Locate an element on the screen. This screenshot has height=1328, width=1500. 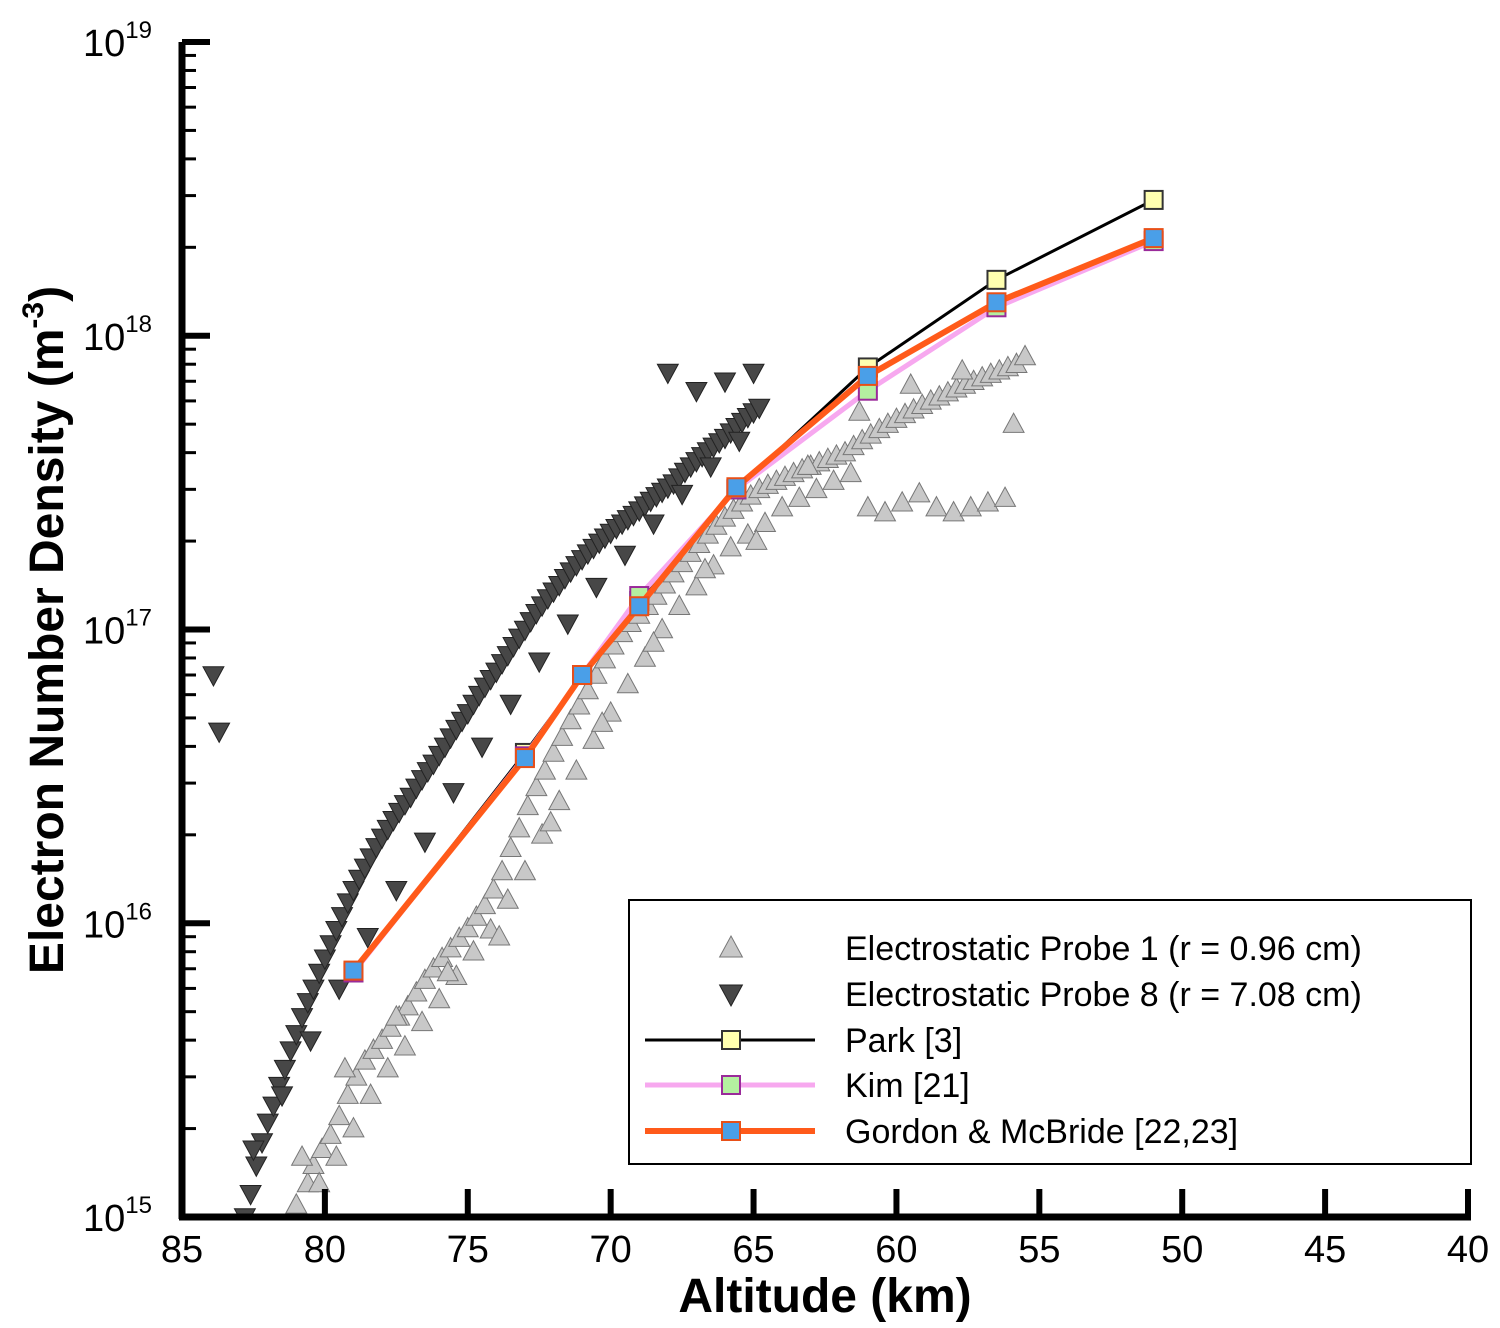
legend-items is located at coordinates (730, 1037).